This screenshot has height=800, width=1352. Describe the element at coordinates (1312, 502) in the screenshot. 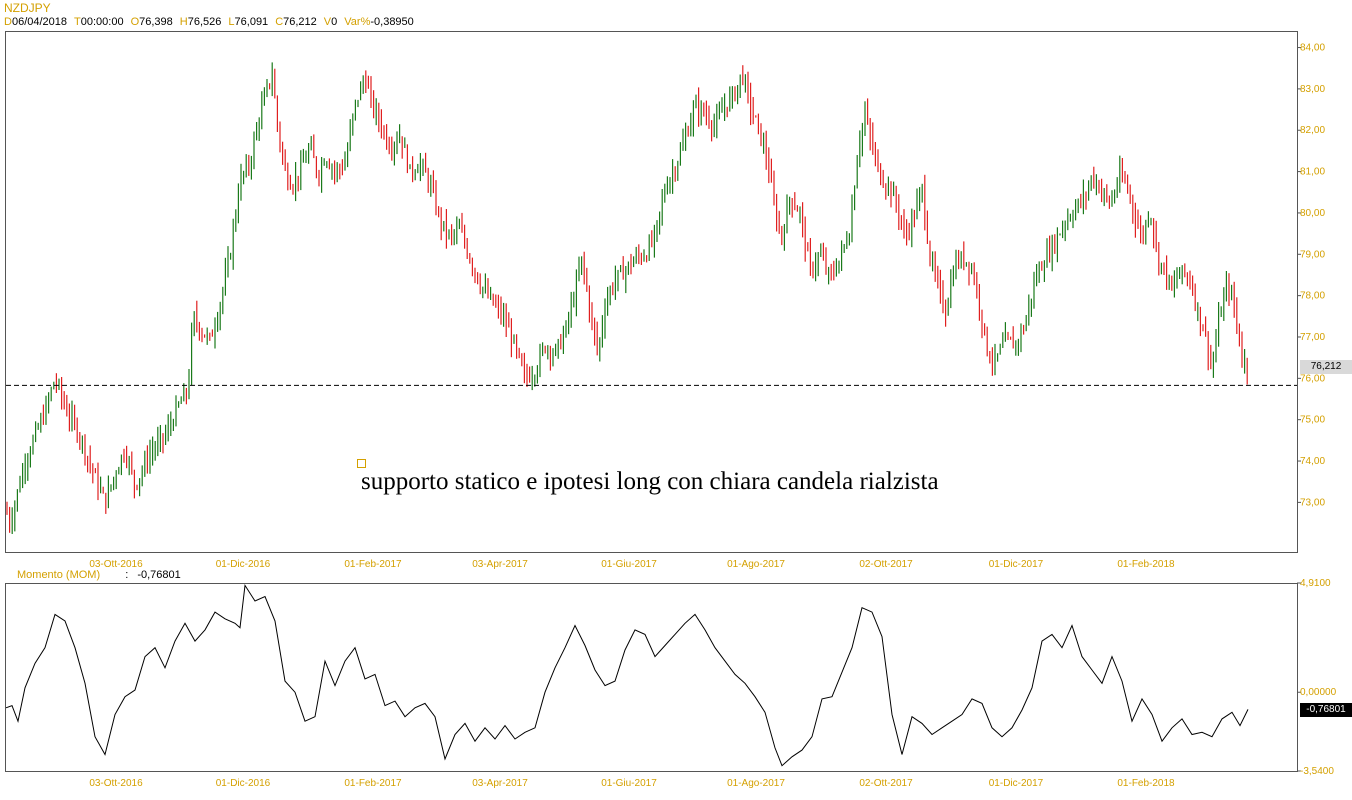

I see `price-tick-label: 73,00` at that location.